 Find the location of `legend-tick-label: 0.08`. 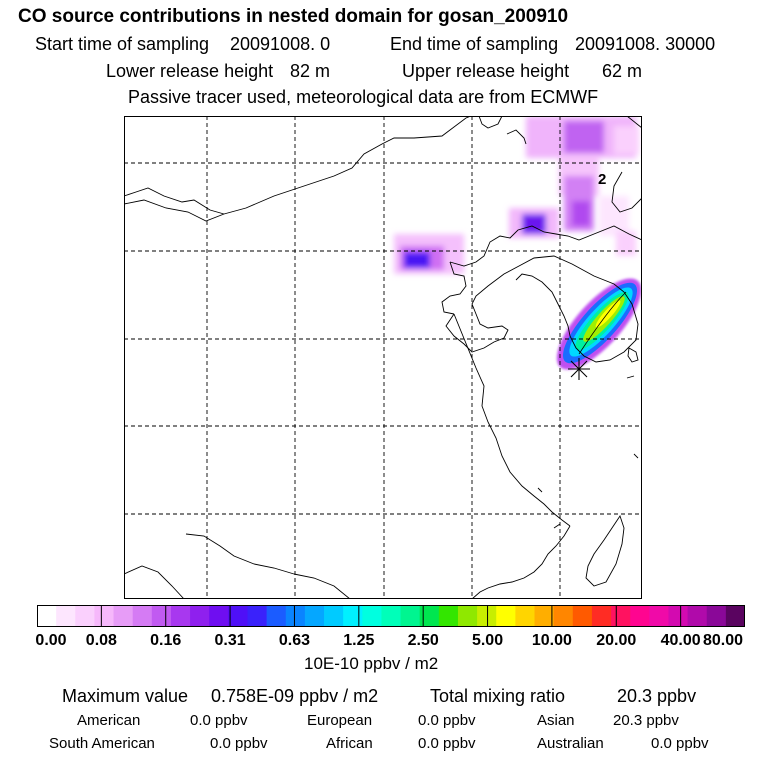

legend-tick-label: 0.08 is located at coordinates (101, 640).